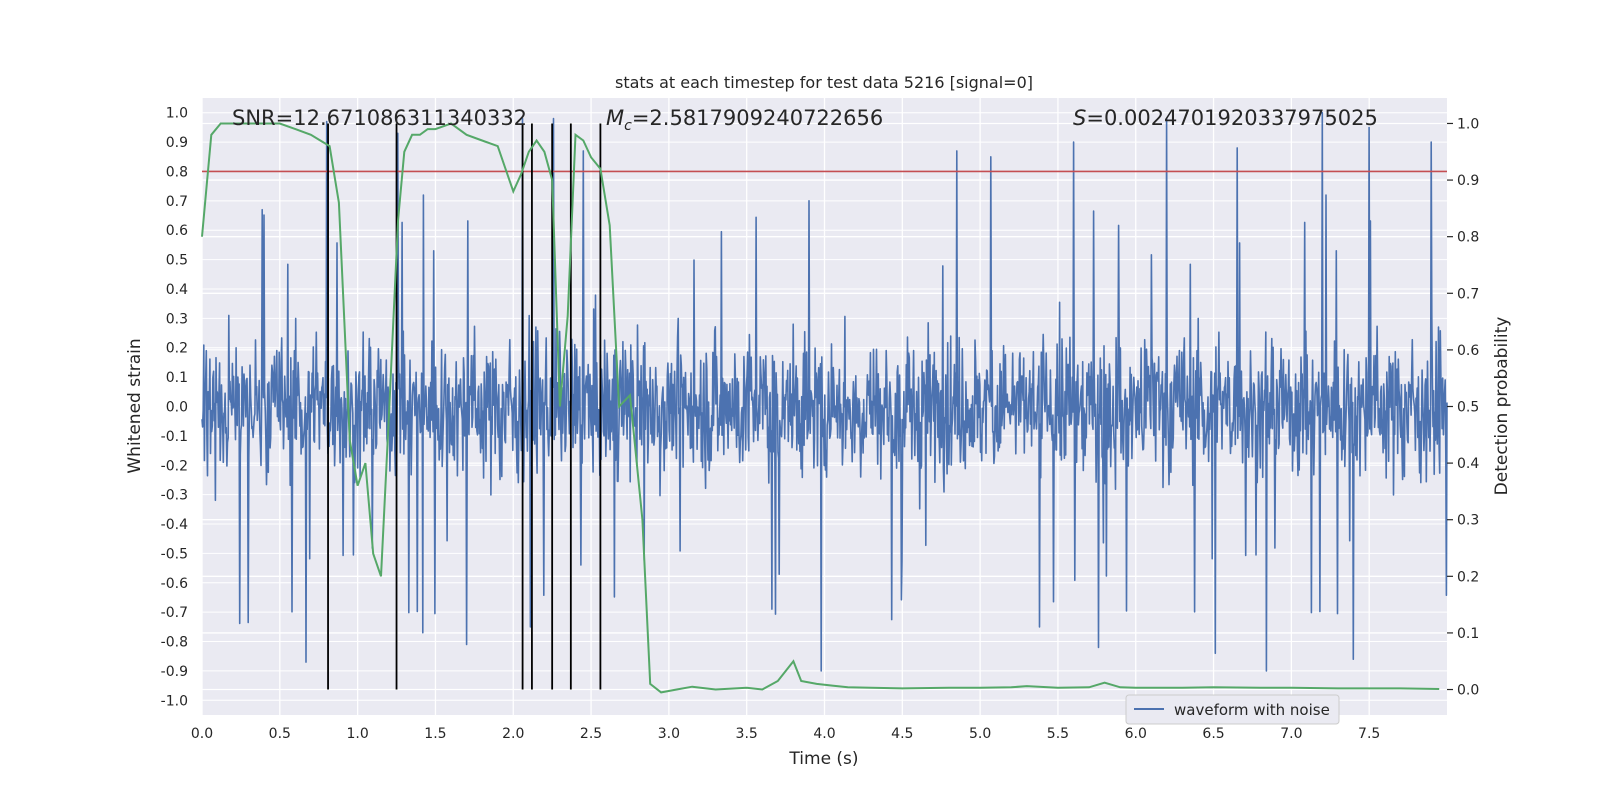 The width and height of the screenshot is (1600, 800). I want to click on x-tick-label: 4.0, so click(824, 734).